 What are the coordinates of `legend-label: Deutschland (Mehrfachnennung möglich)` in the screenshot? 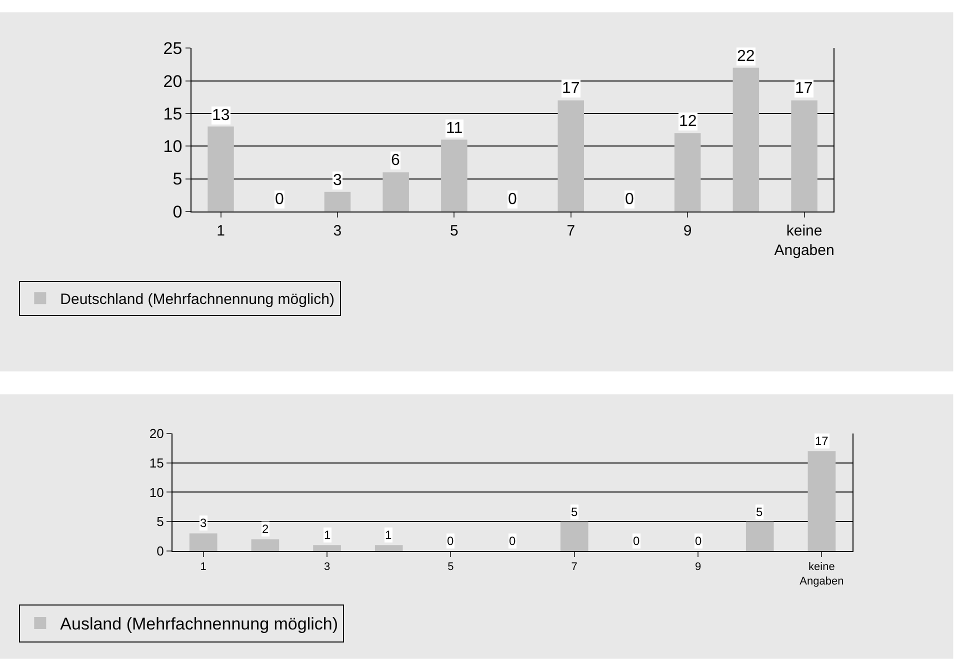 It's located at (197, 299).